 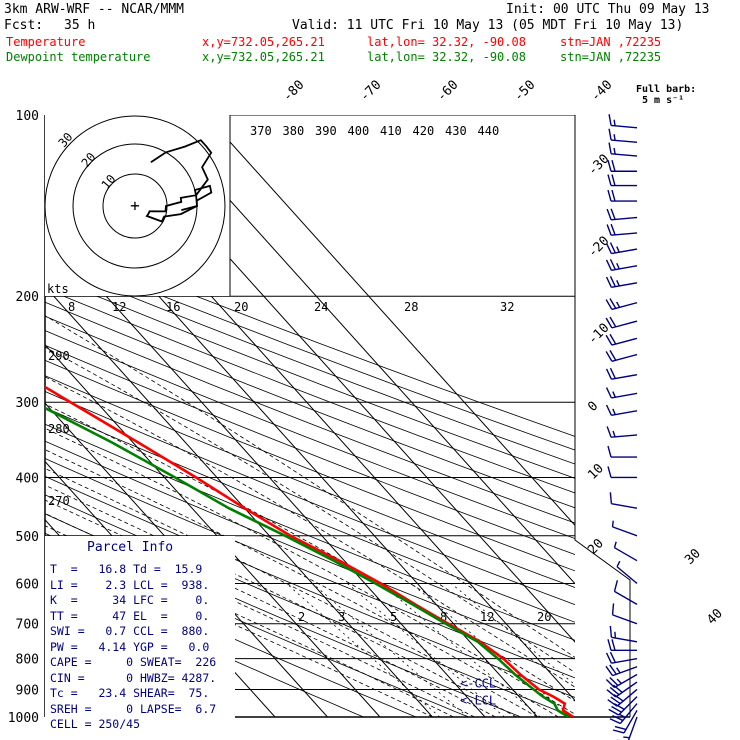 What do you see at coordinates (446, 57) in the screenshot?
I see `dewpoint-latlon: lat,lon= 32.32, -90.08` at bounding box center [446, 57].